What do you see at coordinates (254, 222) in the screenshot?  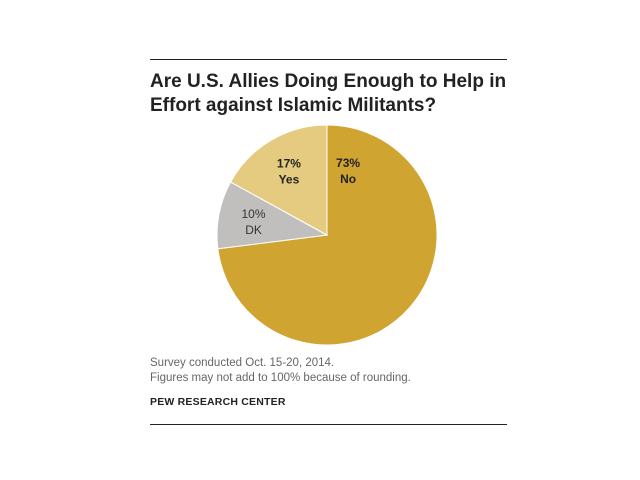 I see `pie-label-dk: 10% DK` at bounding box center [254, 222].